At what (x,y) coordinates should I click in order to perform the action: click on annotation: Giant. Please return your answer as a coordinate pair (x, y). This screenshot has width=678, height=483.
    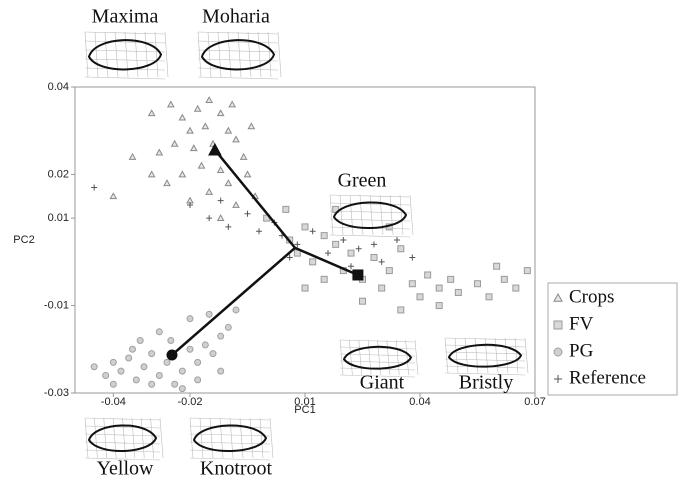
    Looking at the image, I should click on (382, 383).